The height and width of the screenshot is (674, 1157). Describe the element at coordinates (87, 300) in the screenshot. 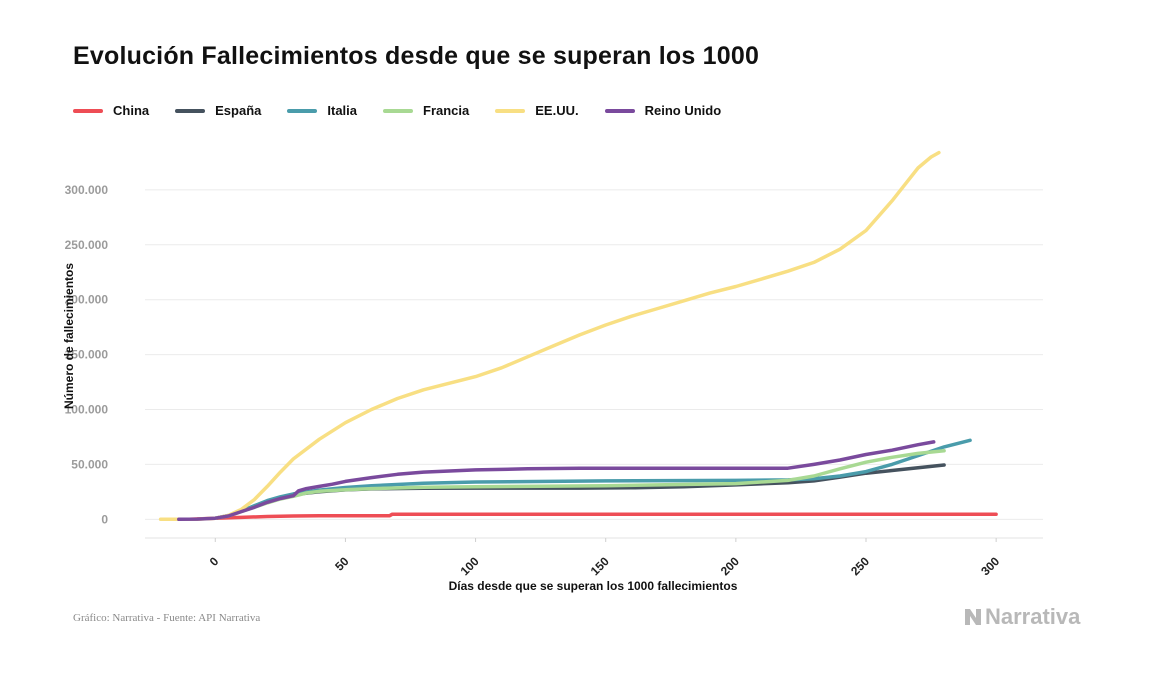

I see `y-tick-label: 200.000` at that location.